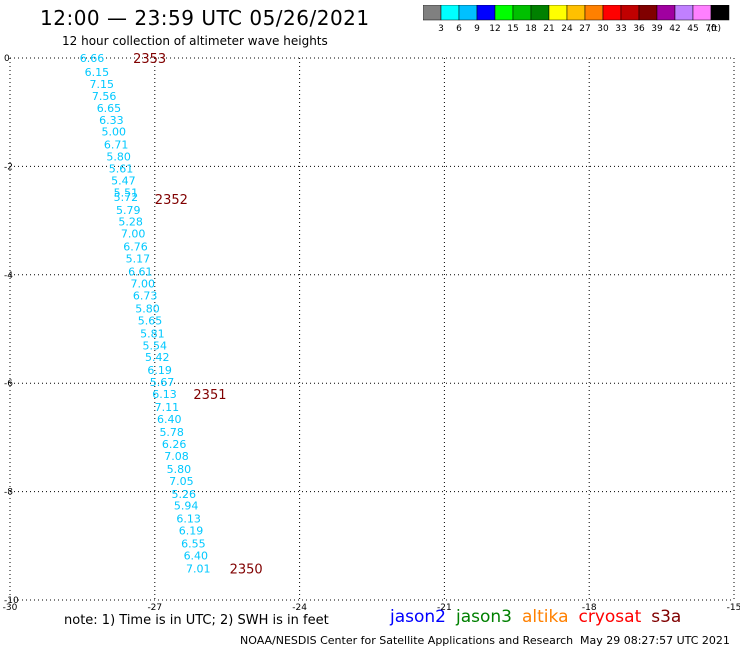  I want to click on wave-height-label: 5.42, so click(157, 357).